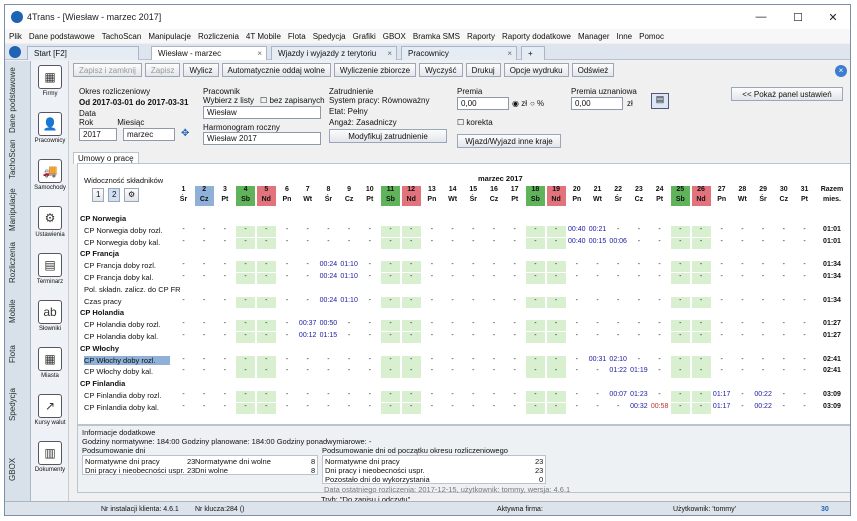  Describe the element at coordinates (107, 70) in the screenshot. I see `save-close-button: Zapisz i zamknij` at that location.